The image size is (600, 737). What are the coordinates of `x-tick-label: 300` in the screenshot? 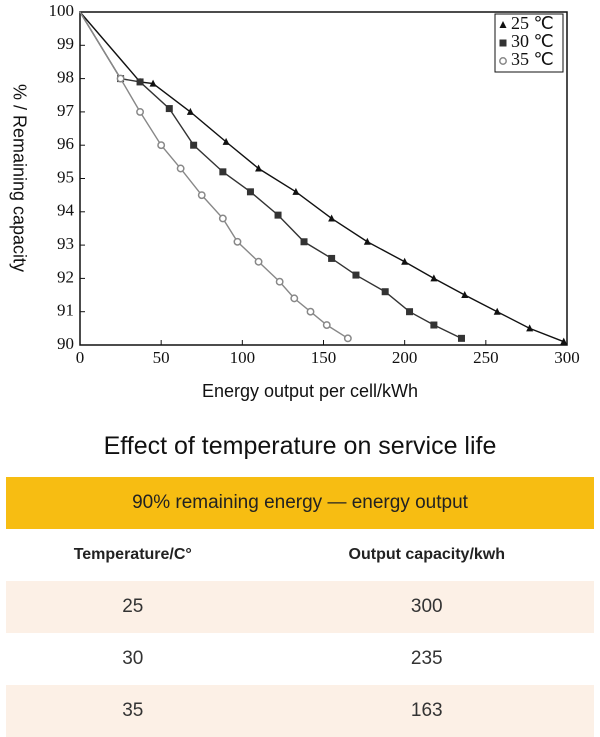 It's located at (567, 357).